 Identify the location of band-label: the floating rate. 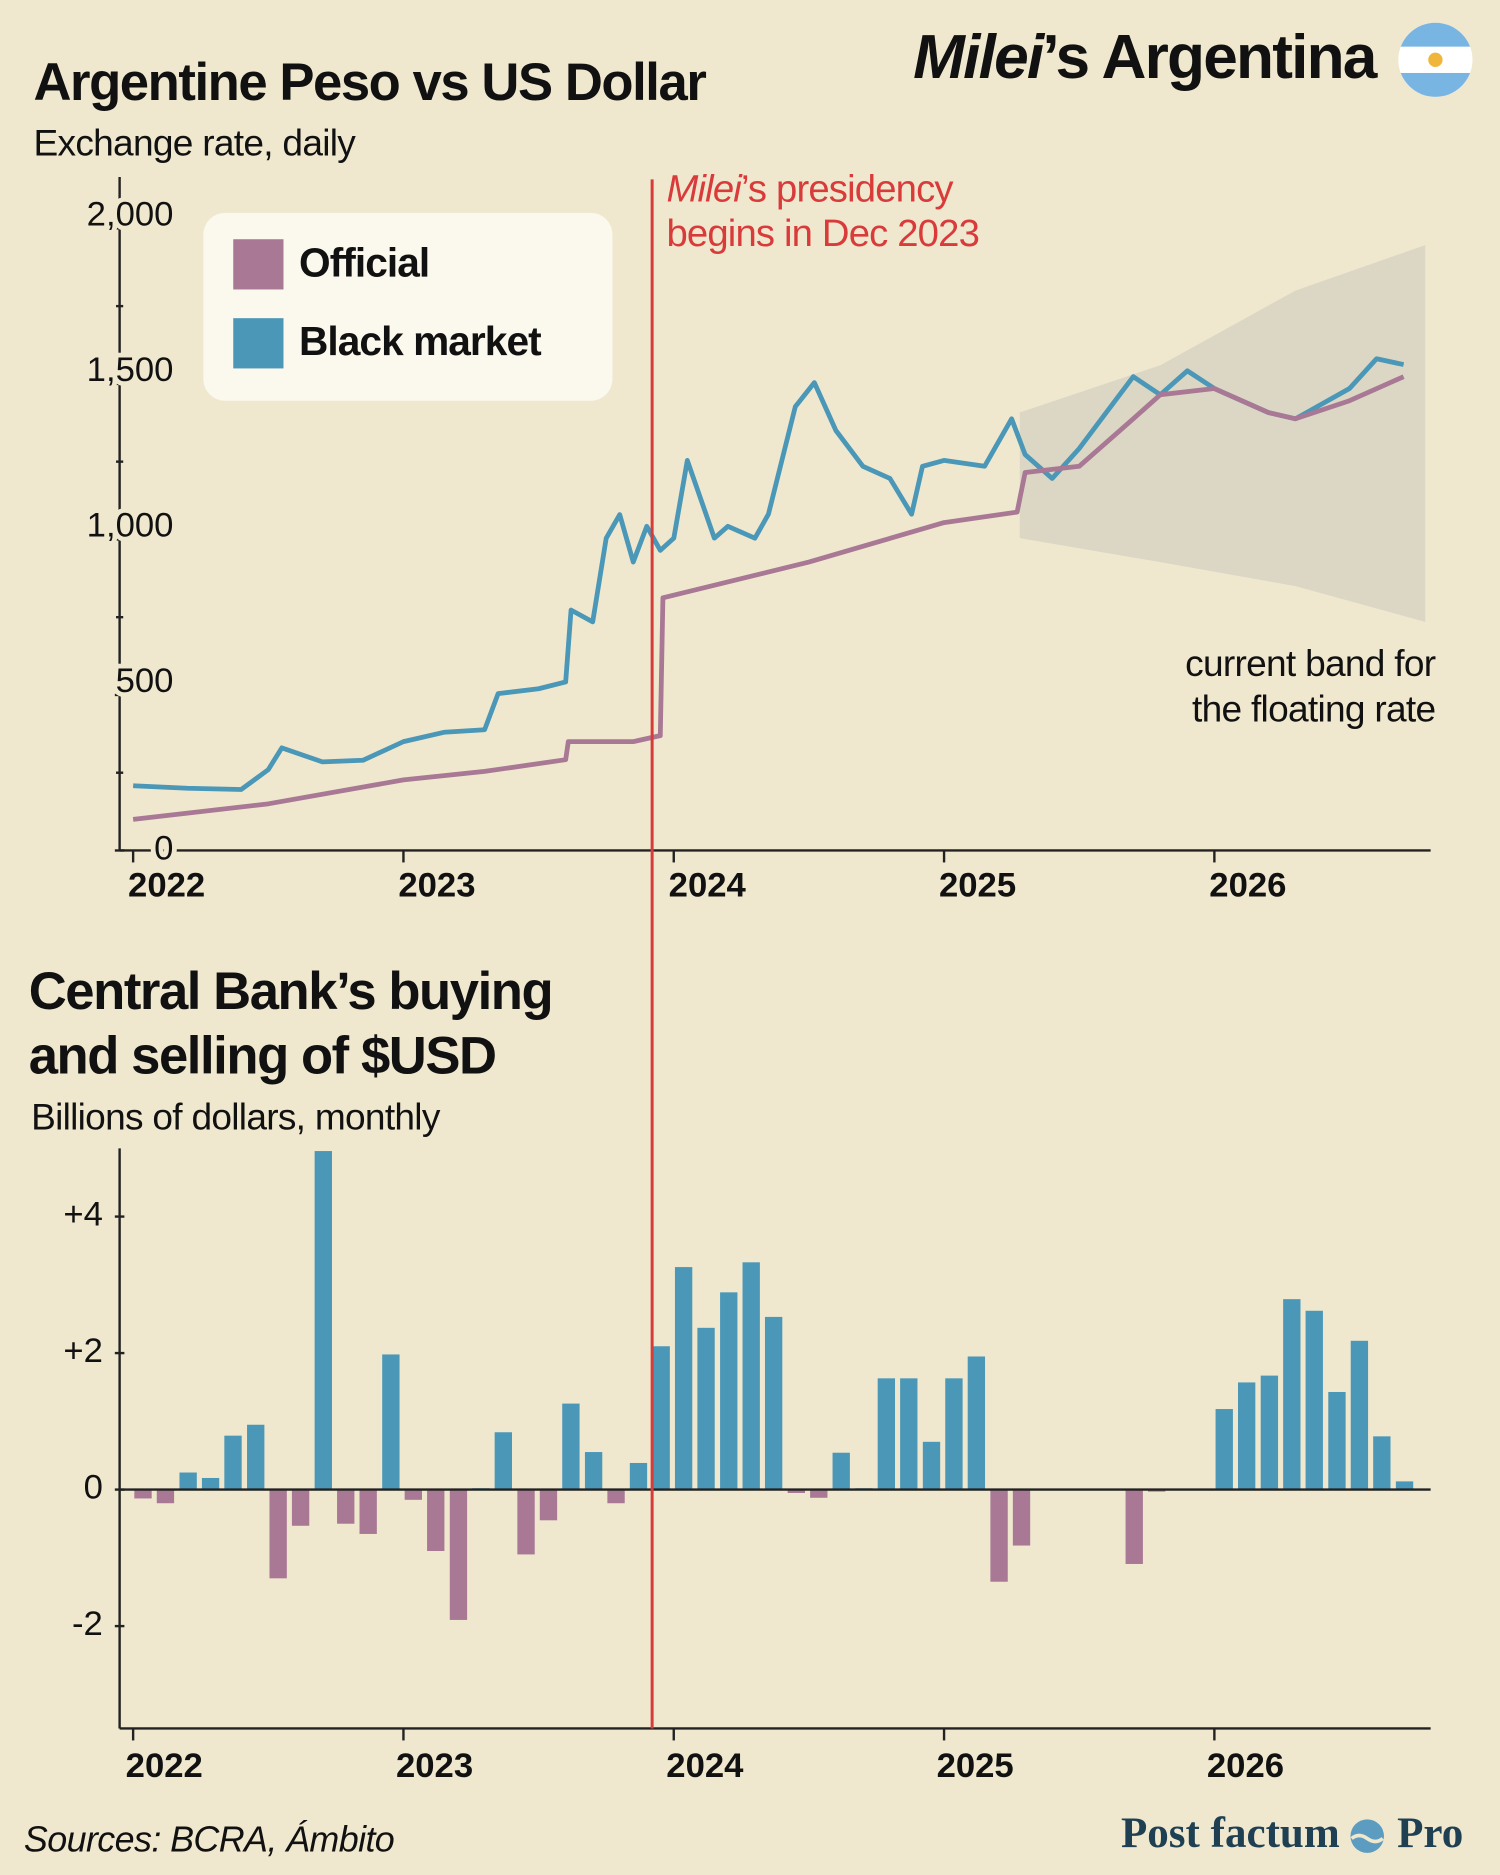
(1313, 709).